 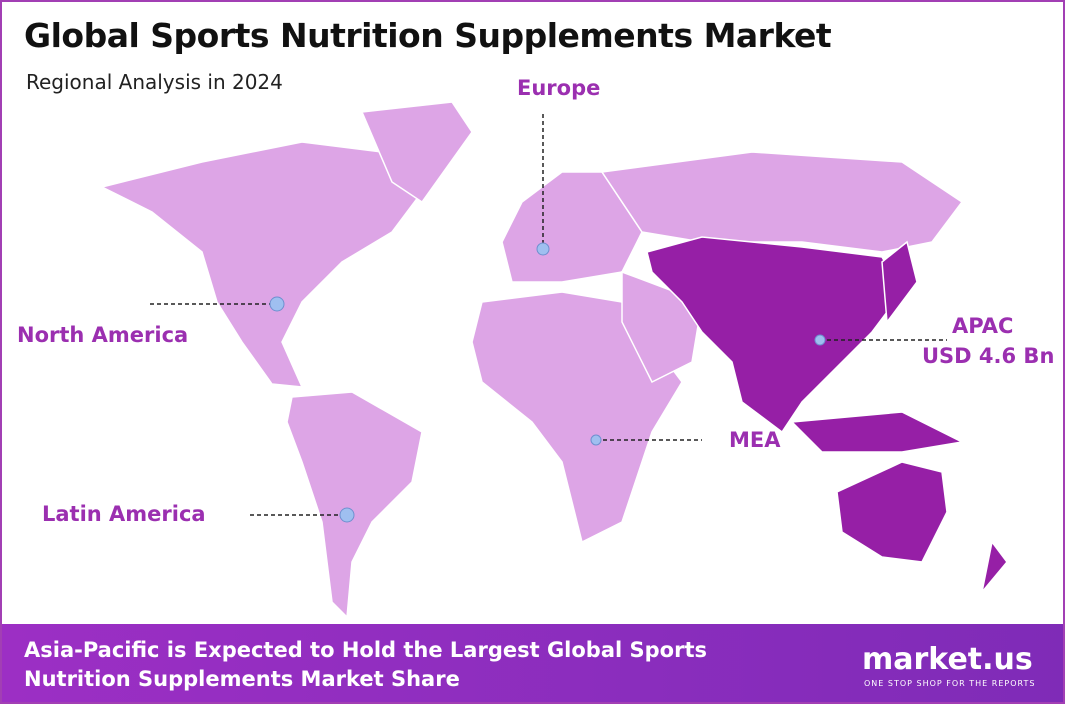 What do you see at coordinates (983, 326) in the screenshot?
I see `region-label: APAC` at bounding box center [983, 326].